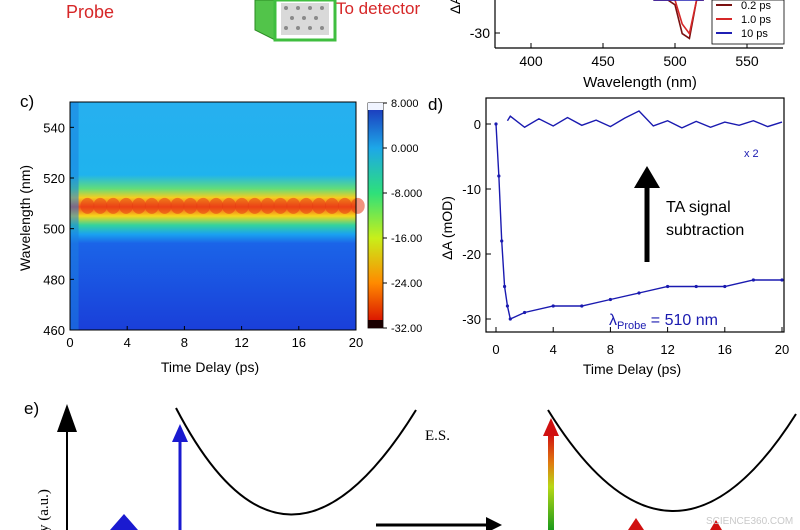 The width and height of the screenshot is (800, 530). What do you see at coordinates (610, 349) in the screenshot?
I see `kinetics-xtick-label: 8` at bounding box center [610, 349].